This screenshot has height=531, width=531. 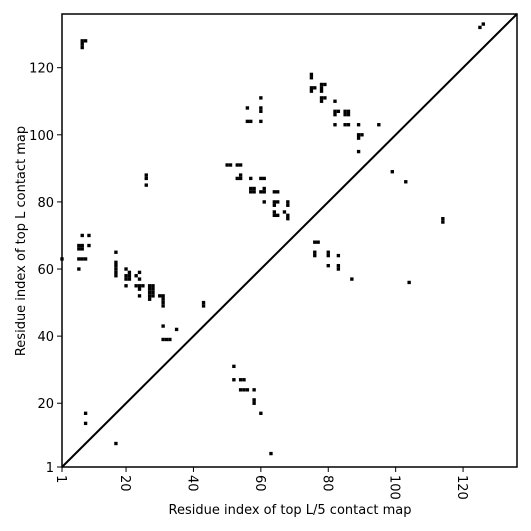 What do you see at coordinates (21, 241) in the screenshot?
I see `y-axis-label: Residue index of top L contact map` at bounding box center [21, 241].